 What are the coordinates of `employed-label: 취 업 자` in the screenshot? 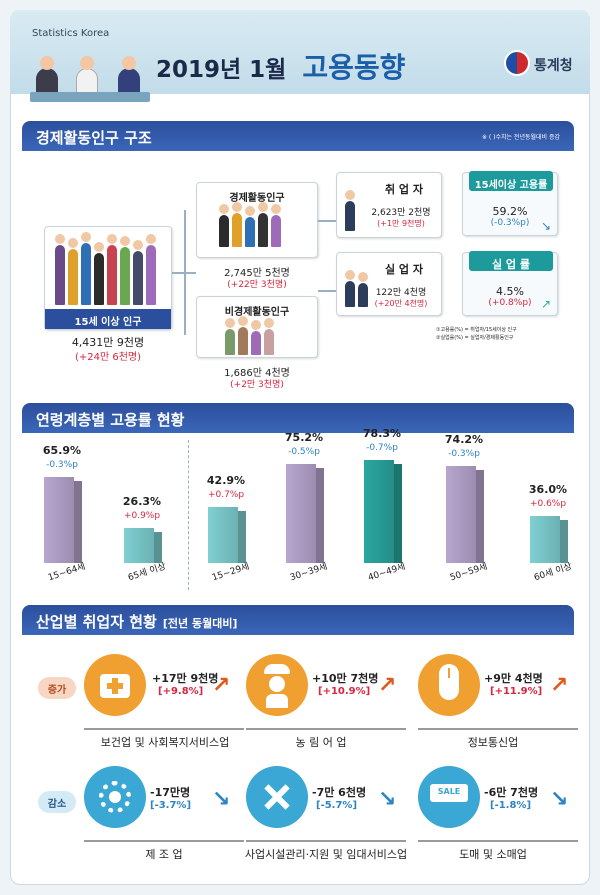 It's located at (404, 189).